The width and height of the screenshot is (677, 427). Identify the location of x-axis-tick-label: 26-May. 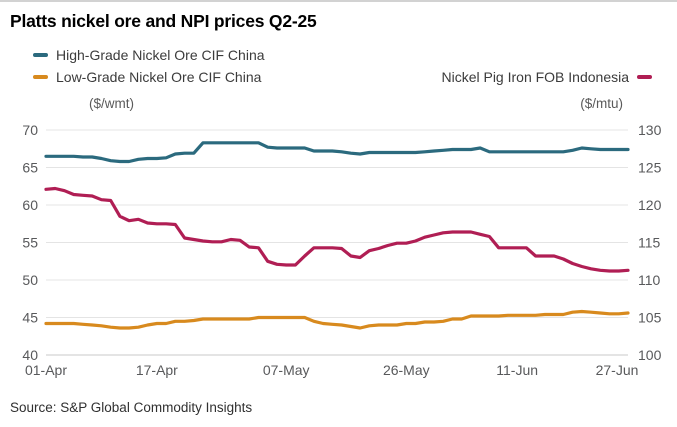
(406, 370).